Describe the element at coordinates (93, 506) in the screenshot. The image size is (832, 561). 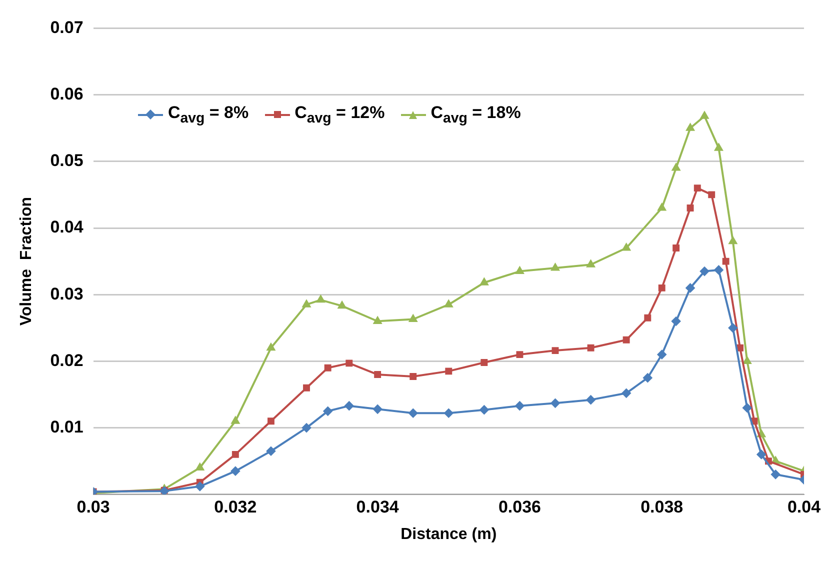
I see `x-tick-label: 0.03` at that location.